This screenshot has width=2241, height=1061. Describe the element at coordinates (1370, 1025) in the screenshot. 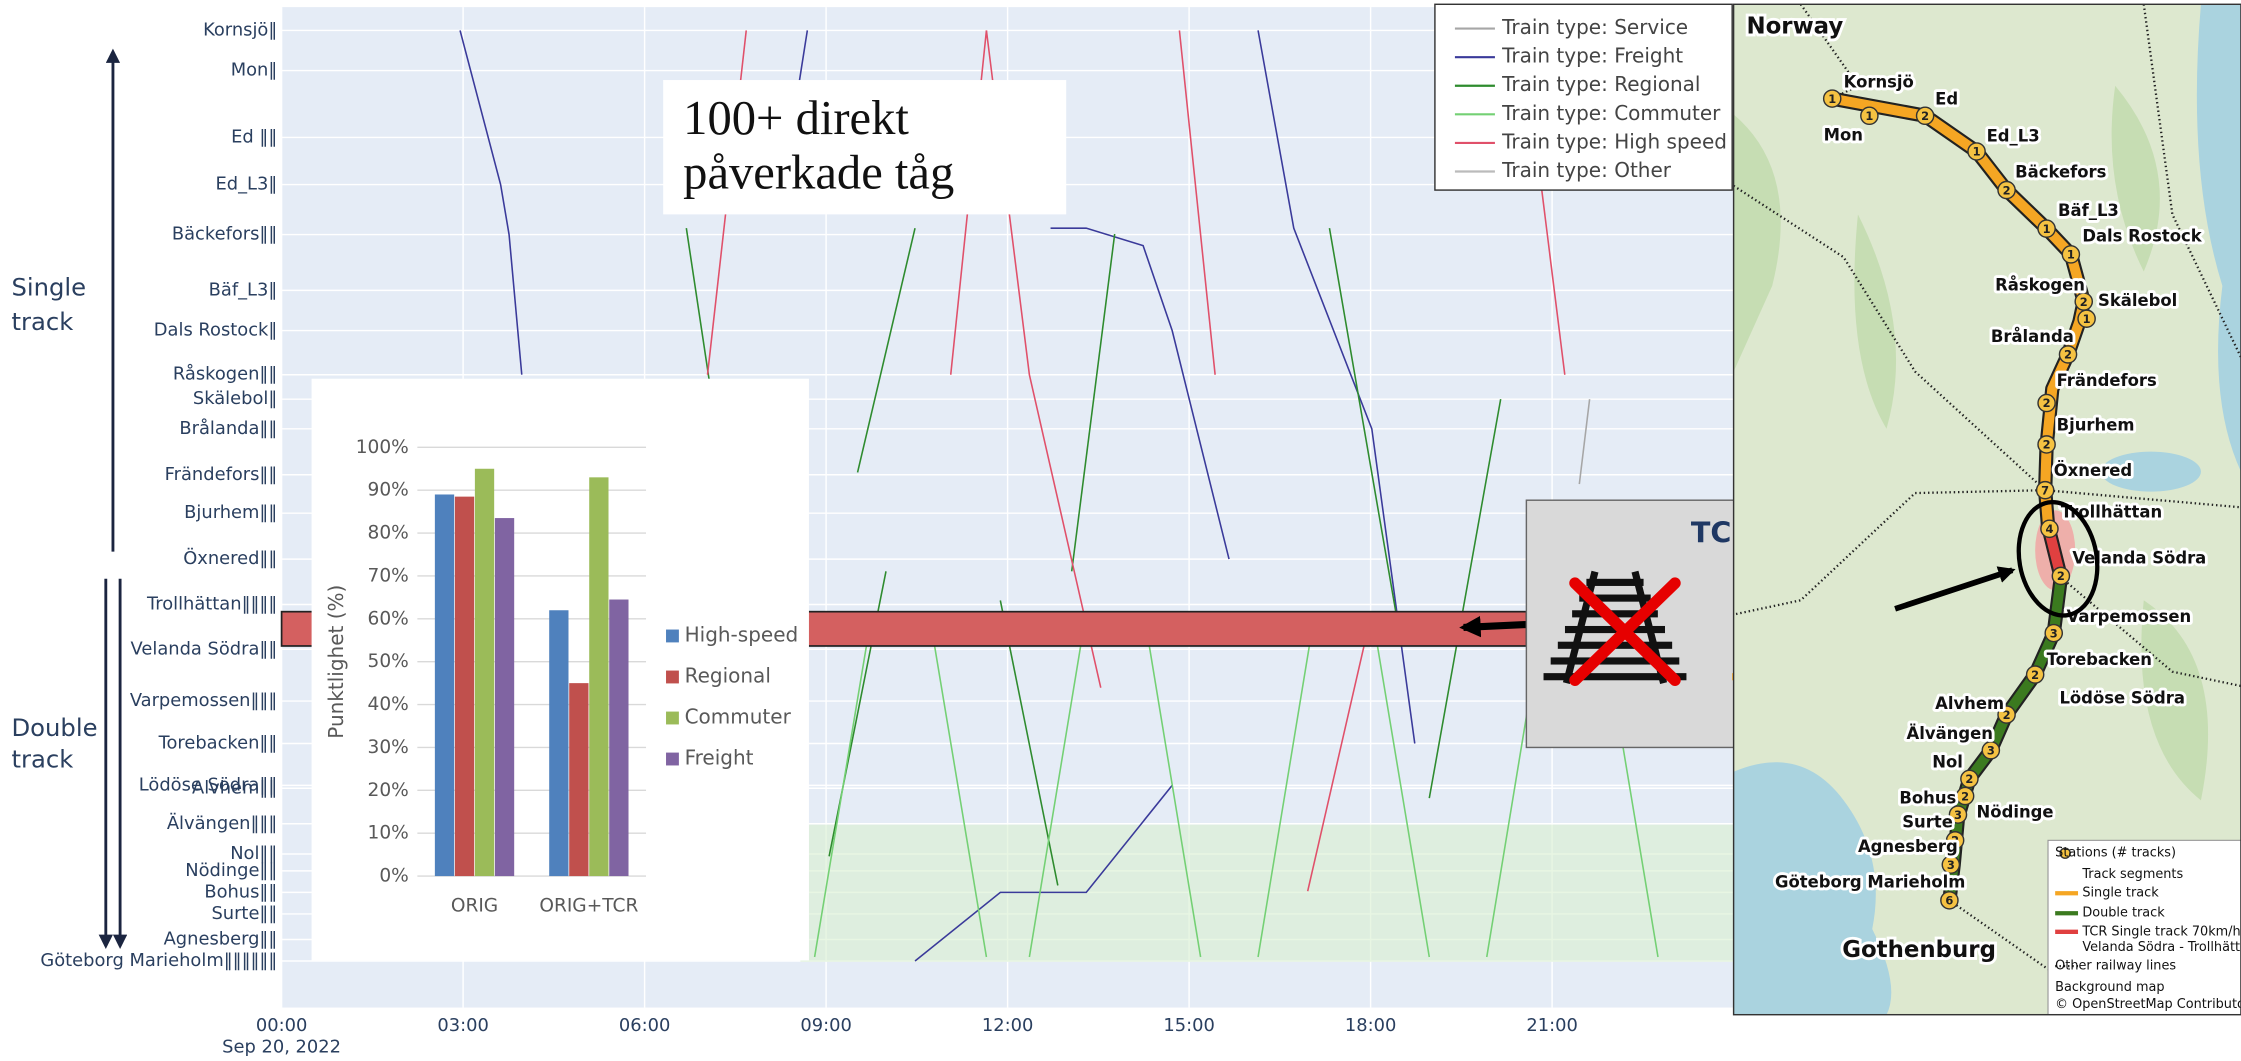

I see `x-tick-label: 18:00` at that location.